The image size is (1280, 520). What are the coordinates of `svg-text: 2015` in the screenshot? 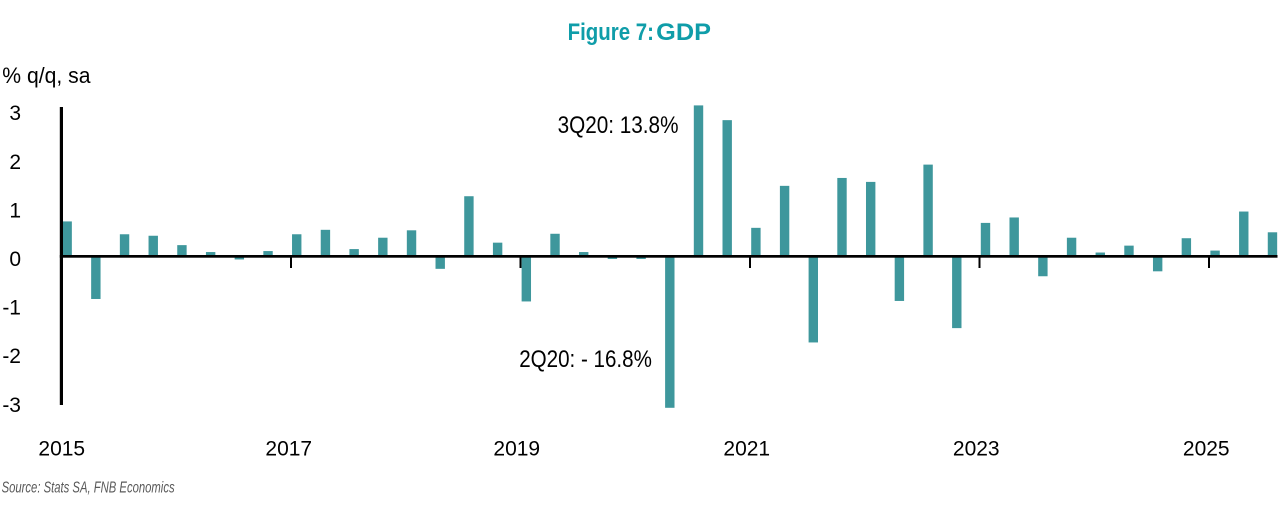 It's located at (61, 449).